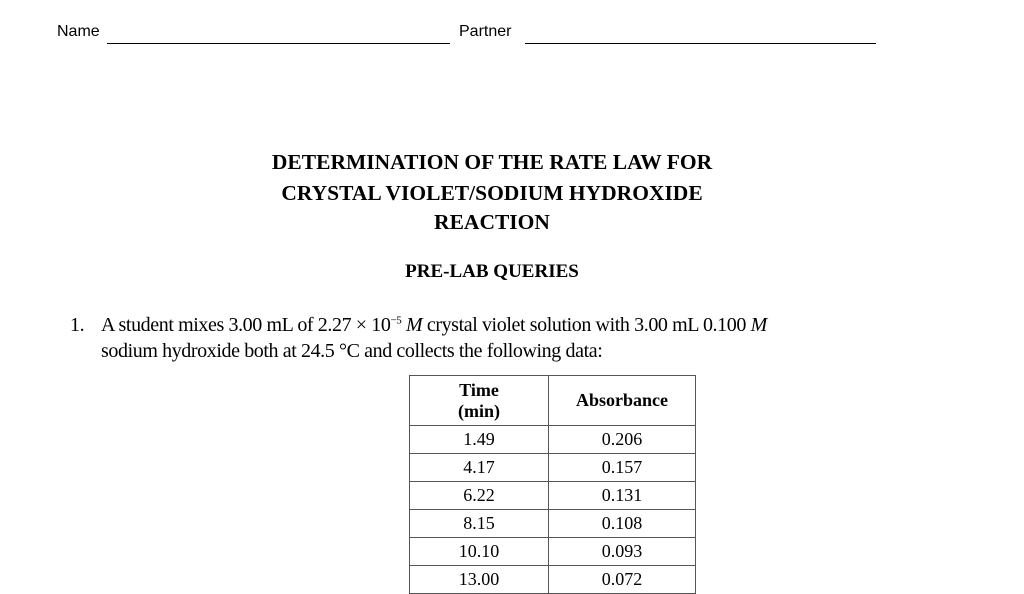 The image size is (1024, 594). I want to click on name-field, so click(278, 43).